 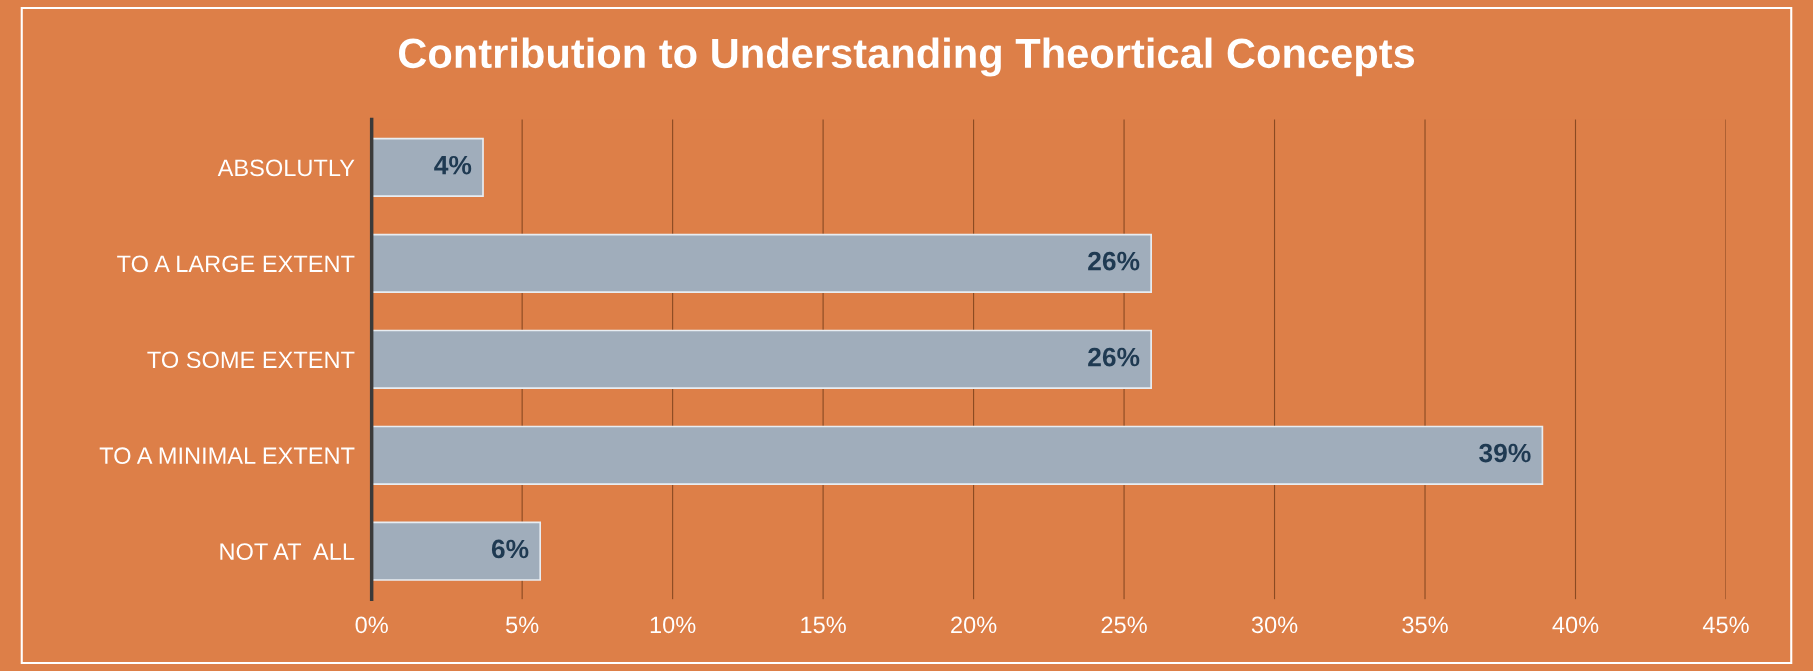 I want to click on x-tick-label: 5%, so click(x=522, y=625).